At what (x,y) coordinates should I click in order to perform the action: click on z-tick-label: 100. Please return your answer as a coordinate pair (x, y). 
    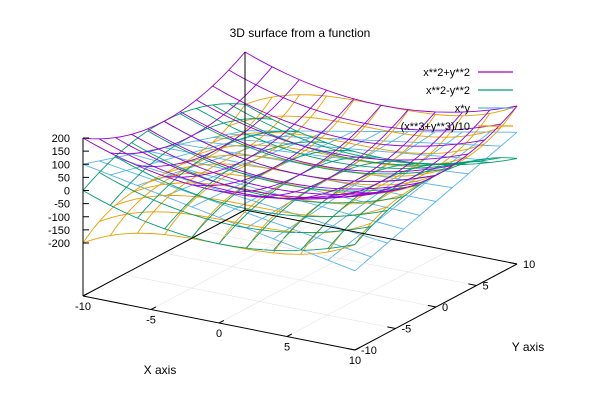
    Looking at the image, I should click on (61, 165).